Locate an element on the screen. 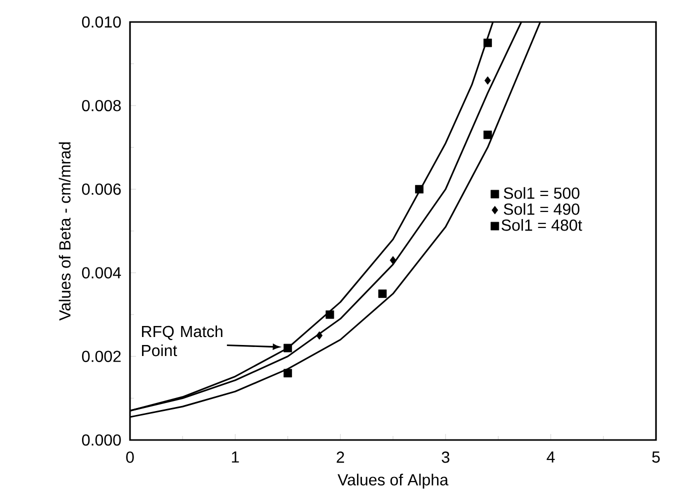 The width and height of the screenshot is (674, 490). x-tick-label: 1 is located at coordinates (235, 457).